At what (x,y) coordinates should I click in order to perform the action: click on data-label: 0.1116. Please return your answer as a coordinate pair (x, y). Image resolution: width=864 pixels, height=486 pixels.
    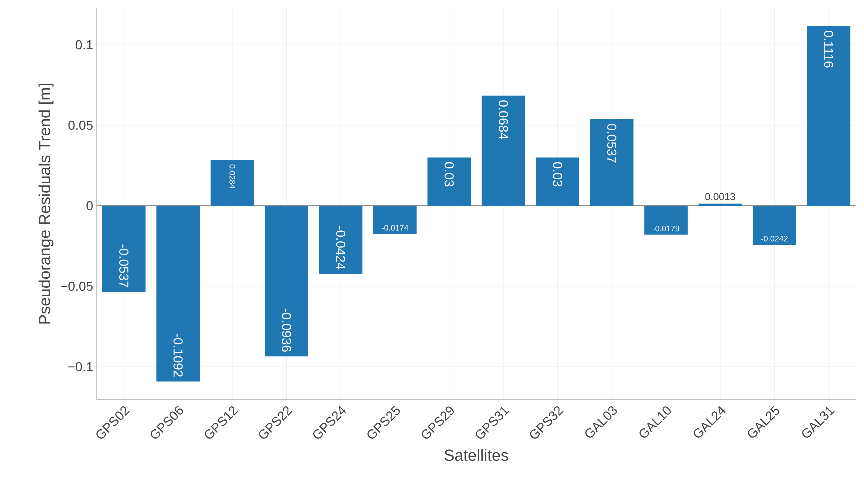
    Looking at the image, I should click on (829, 49).